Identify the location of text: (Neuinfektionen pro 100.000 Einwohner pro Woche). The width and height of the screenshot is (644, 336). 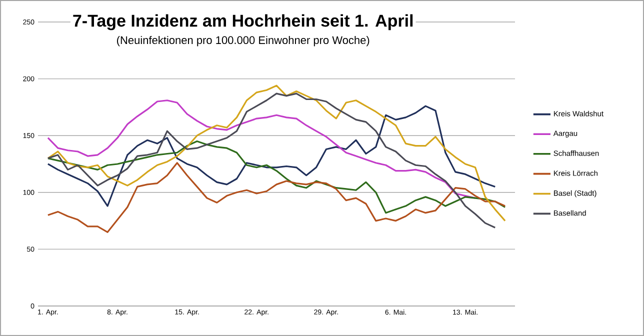
(243, 41).